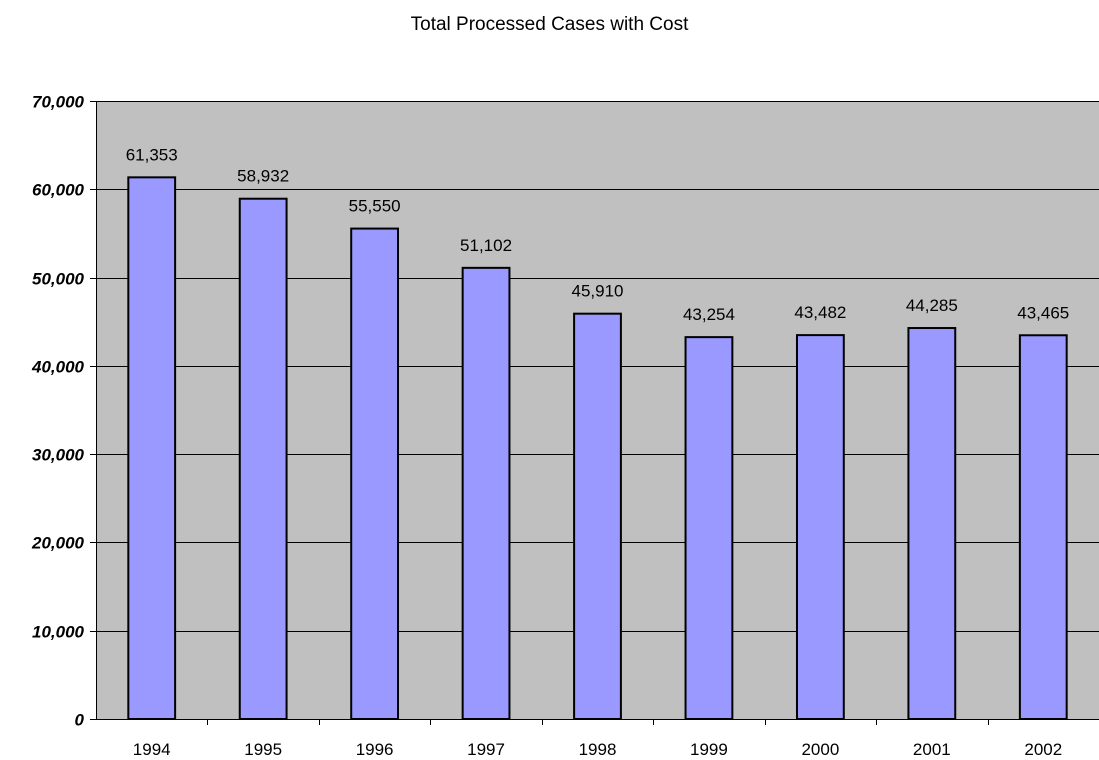 This screenshot has height=760, width=1099. Describe the element at coordinates (263, 749) in the screenshot. I see `x-tick-label: 1995` at that location.